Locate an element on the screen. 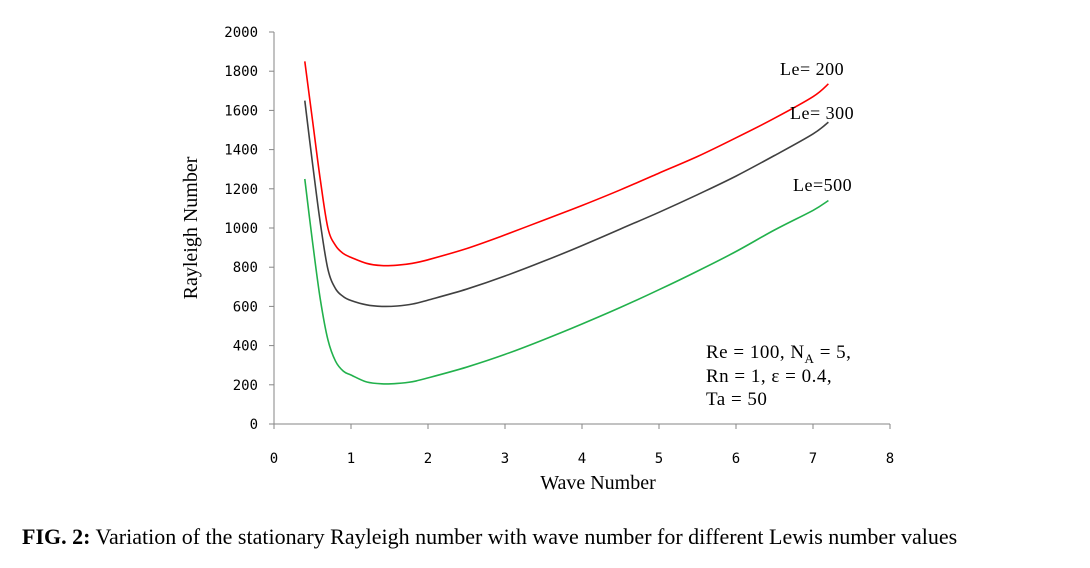 Image resolution: width=1090 pixels, height=568 pixels. x-tick-label: 0 is located at coordinates (274, 459).